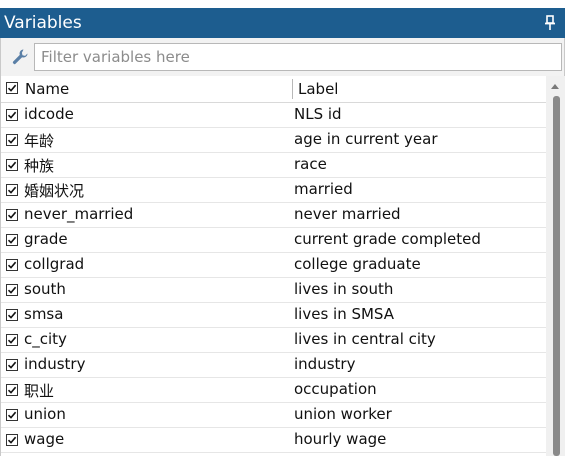 The height and width of the screenshot is (456, 567). Describe the element at coordinates (273, 440) in the screenshot. I see `variable-row: wage hourly wage` at that location.